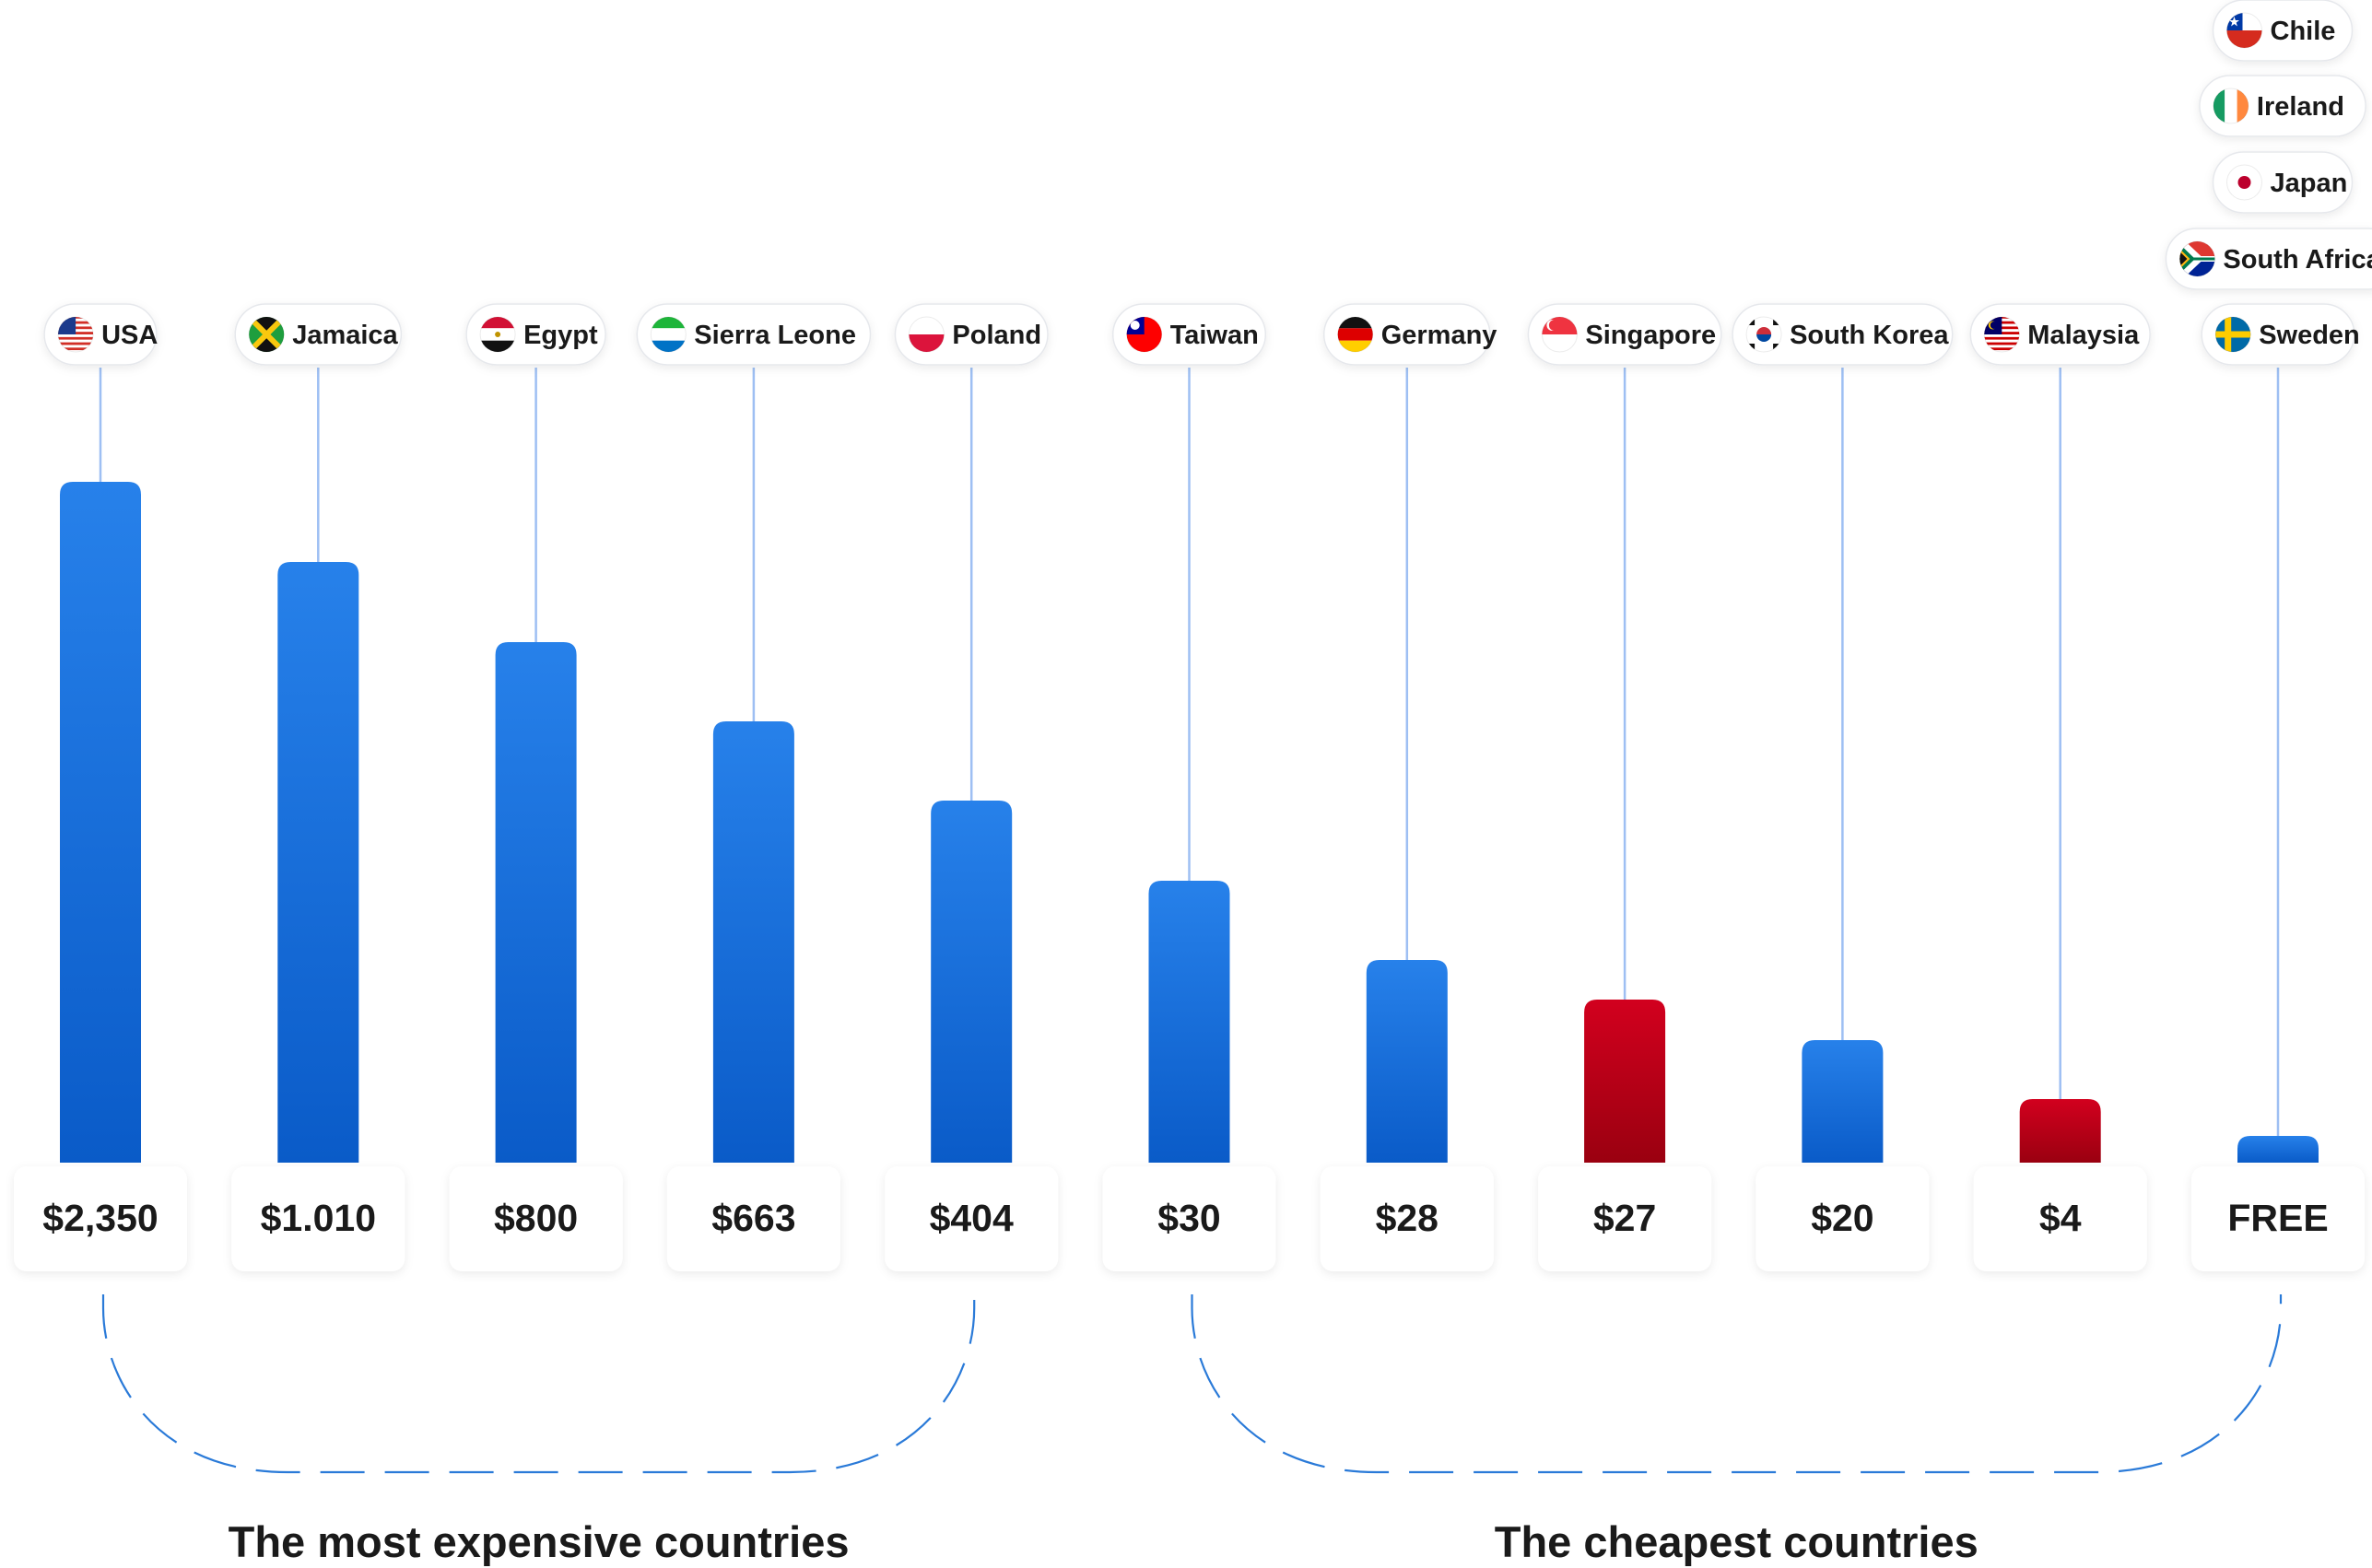 The image size is (2372, 1568). What do you see at coordinates (345, 336) in the screenshot?
I see `tick-label-jamaica-text: Jamaica` at bounding box center [345, 336].